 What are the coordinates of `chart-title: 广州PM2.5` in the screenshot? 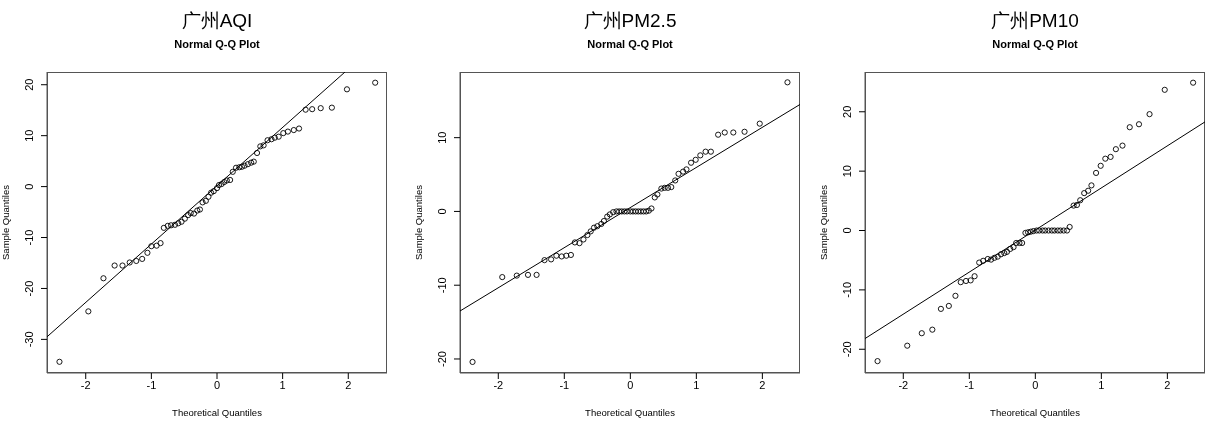 It's located at (630, 21).